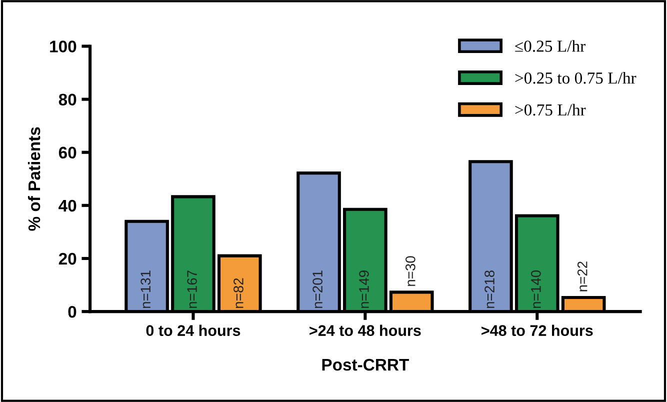 The image size is (667, 402). I want to click on y-tick-label: 60, so click(67, 152).